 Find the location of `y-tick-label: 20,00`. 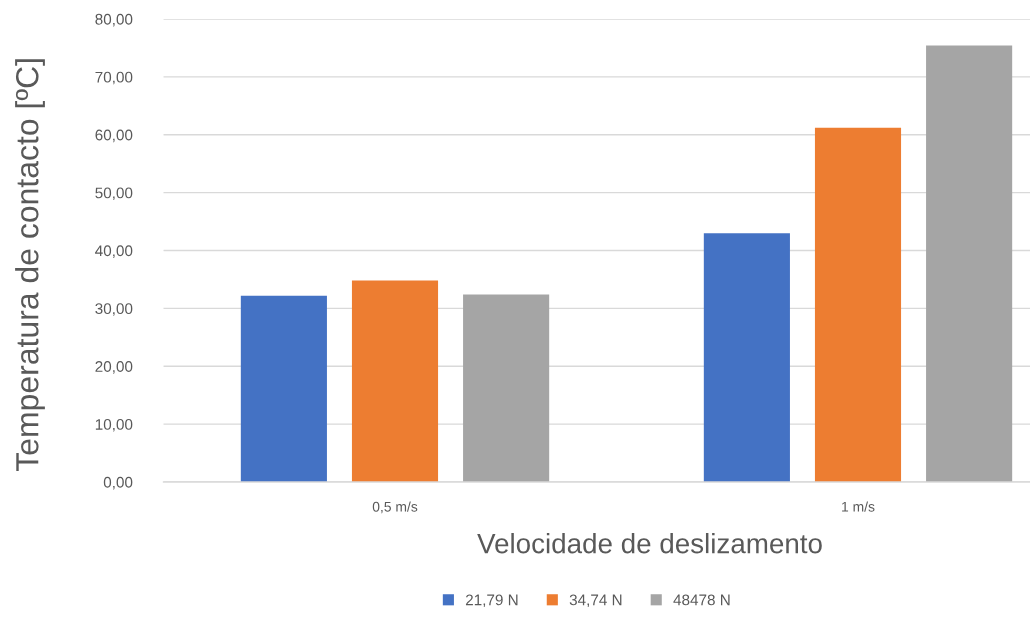

y-tick-label: 20,00 is located at coordinates (114, 367).